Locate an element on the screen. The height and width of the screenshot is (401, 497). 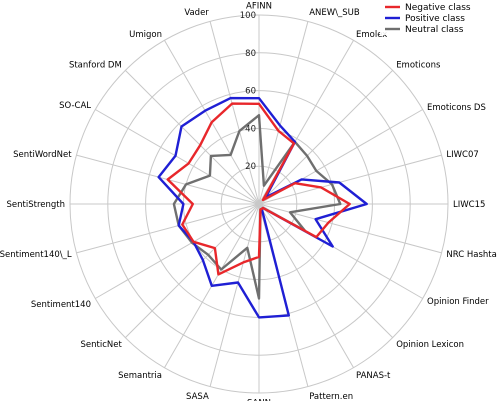
radial-tick-labels: 20 40 60 80 100 is located at coordinates (248, 91).